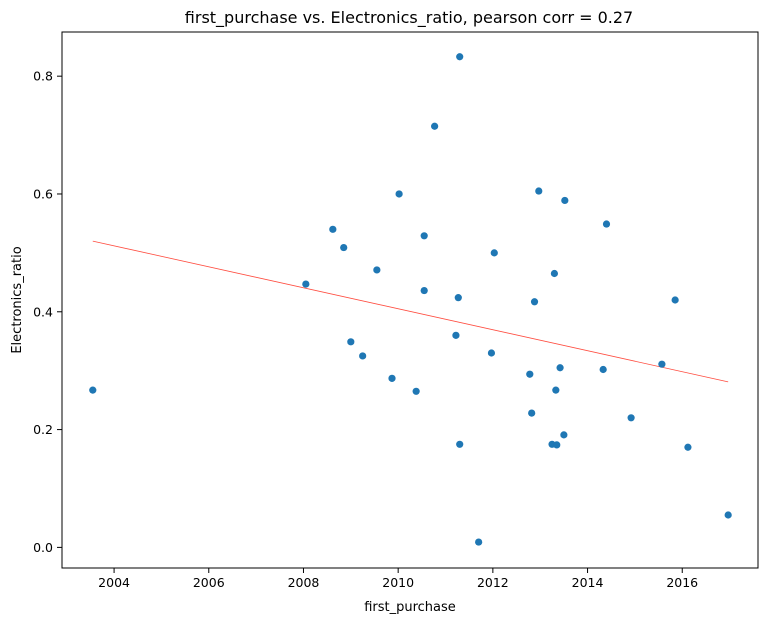 This screenshot has width=772, height=624. I want to click on y-tick-label: 0.2, so click(43, 429).